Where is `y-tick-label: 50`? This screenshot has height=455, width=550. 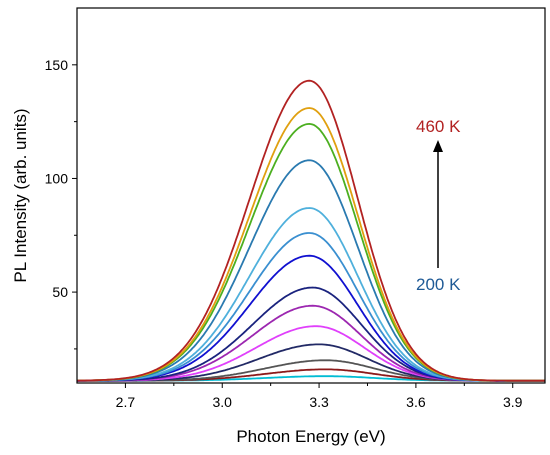 y-tick-label: 50 is located at coordinates (60, 292).